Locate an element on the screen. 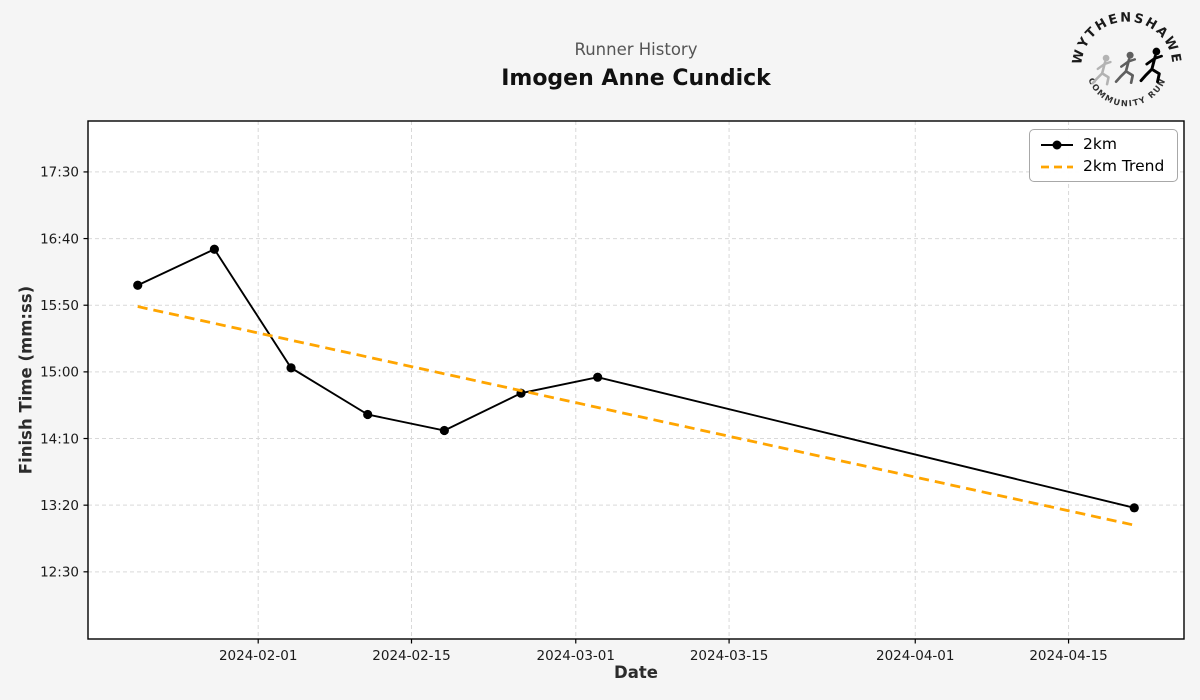  legend-trend-label: 2km Trend is located at coordinates (1124, 166).